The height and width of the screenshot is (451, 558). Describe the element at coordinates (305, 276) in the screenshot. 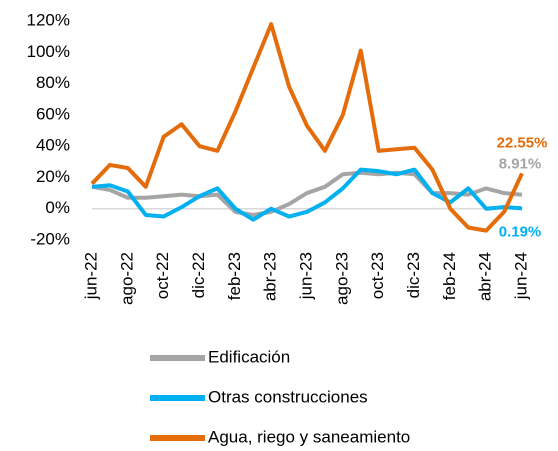

I see `x-tick-label: jun-23` at that location.